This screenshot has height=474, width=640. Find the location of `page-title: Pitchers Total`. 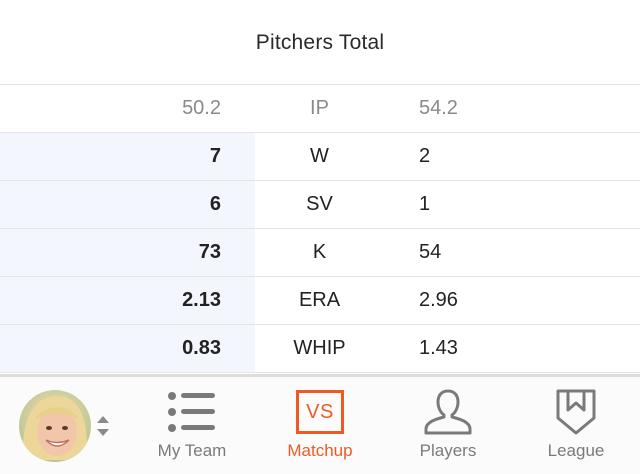

page-title: Pitchers Total is located at coordinates (320, 42).